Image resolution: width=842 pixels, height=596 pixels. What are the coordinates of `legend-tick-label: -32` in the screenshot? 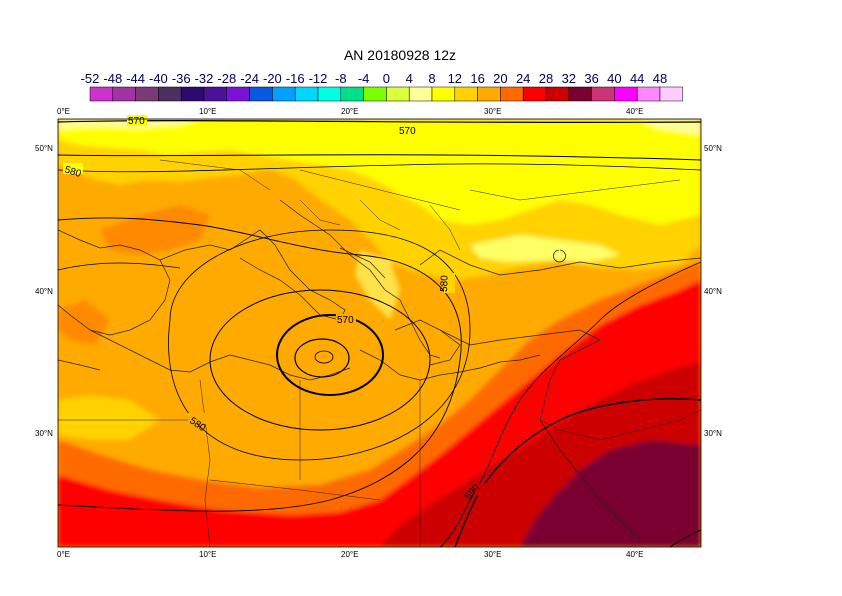 It's located at (204, 78).